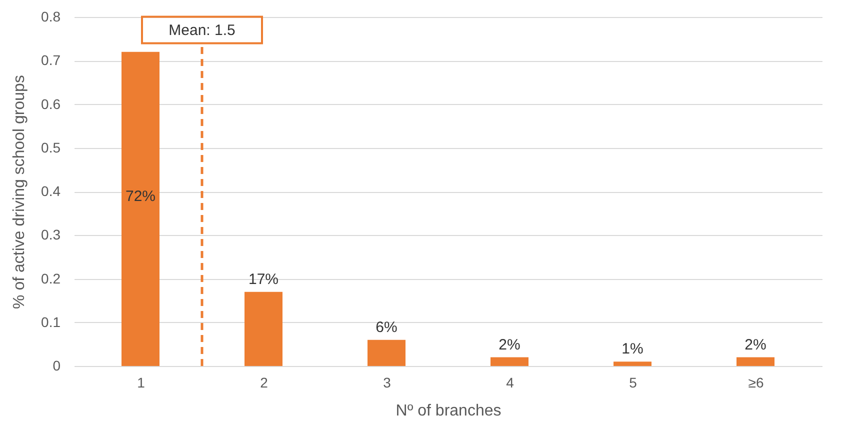 The width and height of the screenshot is (842, 426). What do you see at coordinates (56, 366) in the screenshot?
I see `y-tick-label: 0` at bounding box center [56, 366].